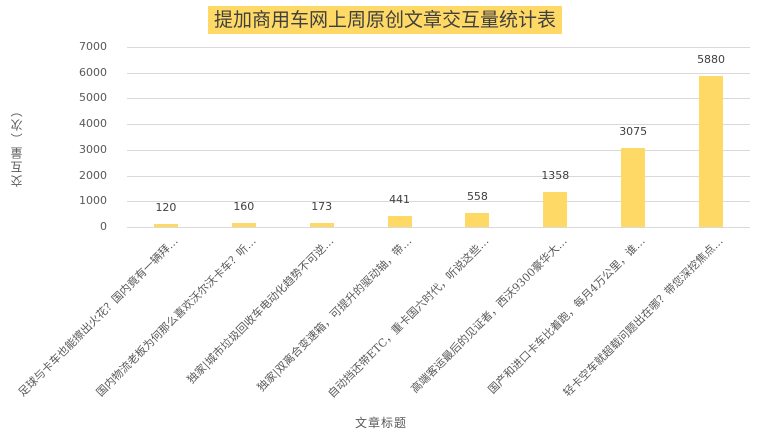 The image size is (761, 441). I want to click on data-label: 441, so click(400, 199).